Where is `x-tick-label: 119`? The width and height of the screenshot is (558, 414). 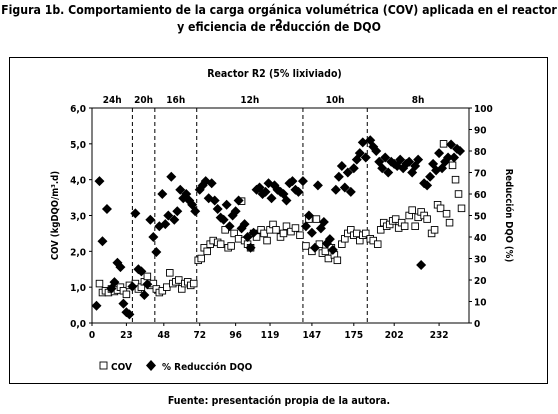
x-tick-label: 119 is located at coordinates (270, 335).